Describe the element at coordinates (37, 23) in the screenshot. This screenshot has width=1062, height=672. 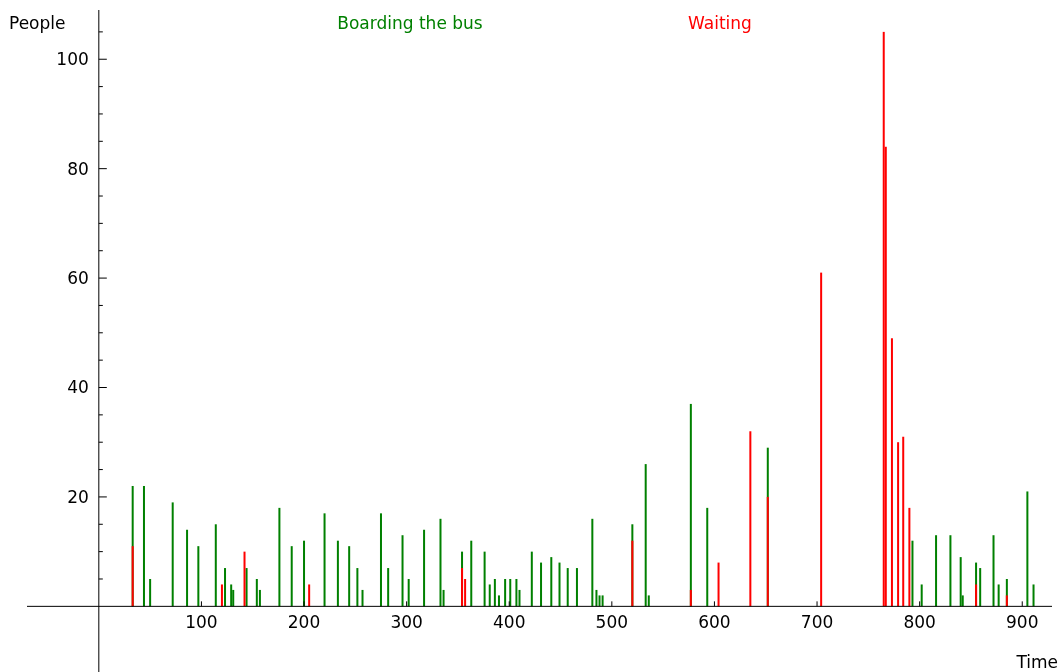
I see `y-axis-title: People` at that location.